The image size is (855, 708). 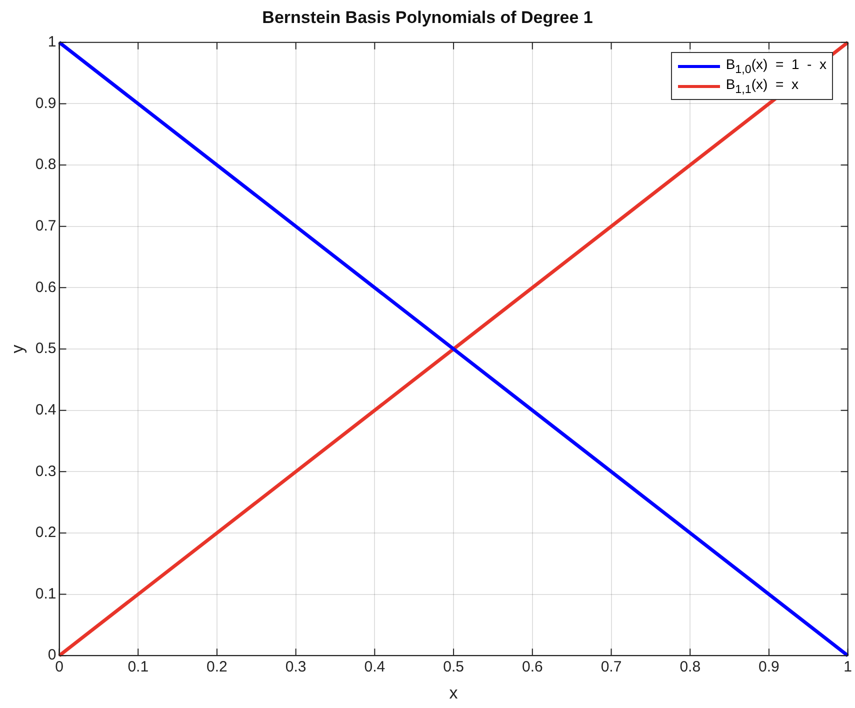 I want to click on x-tick-label: 1, so click(x=848, y=667).